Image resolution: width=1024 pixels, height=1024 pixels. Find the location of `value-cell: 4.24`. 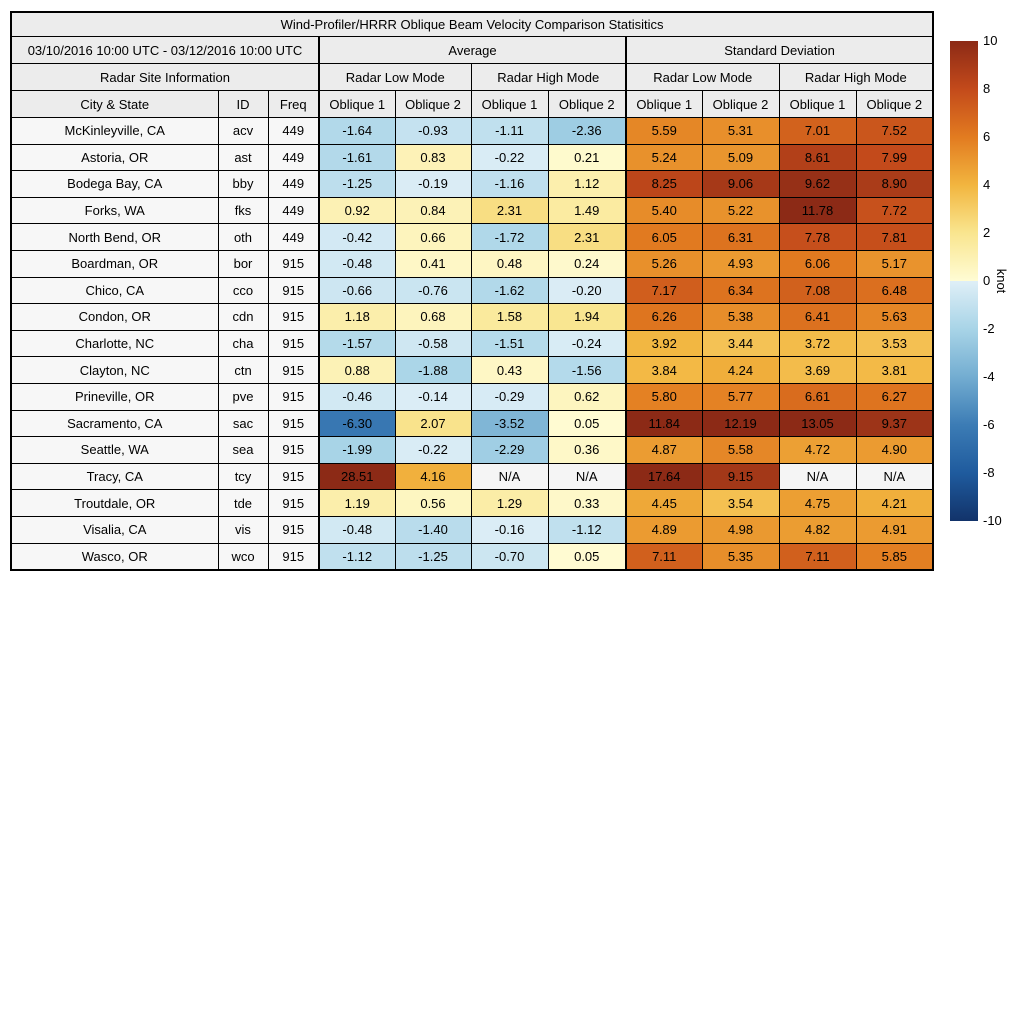

value-cell: 4.24 is located at coordinates (740, 370).